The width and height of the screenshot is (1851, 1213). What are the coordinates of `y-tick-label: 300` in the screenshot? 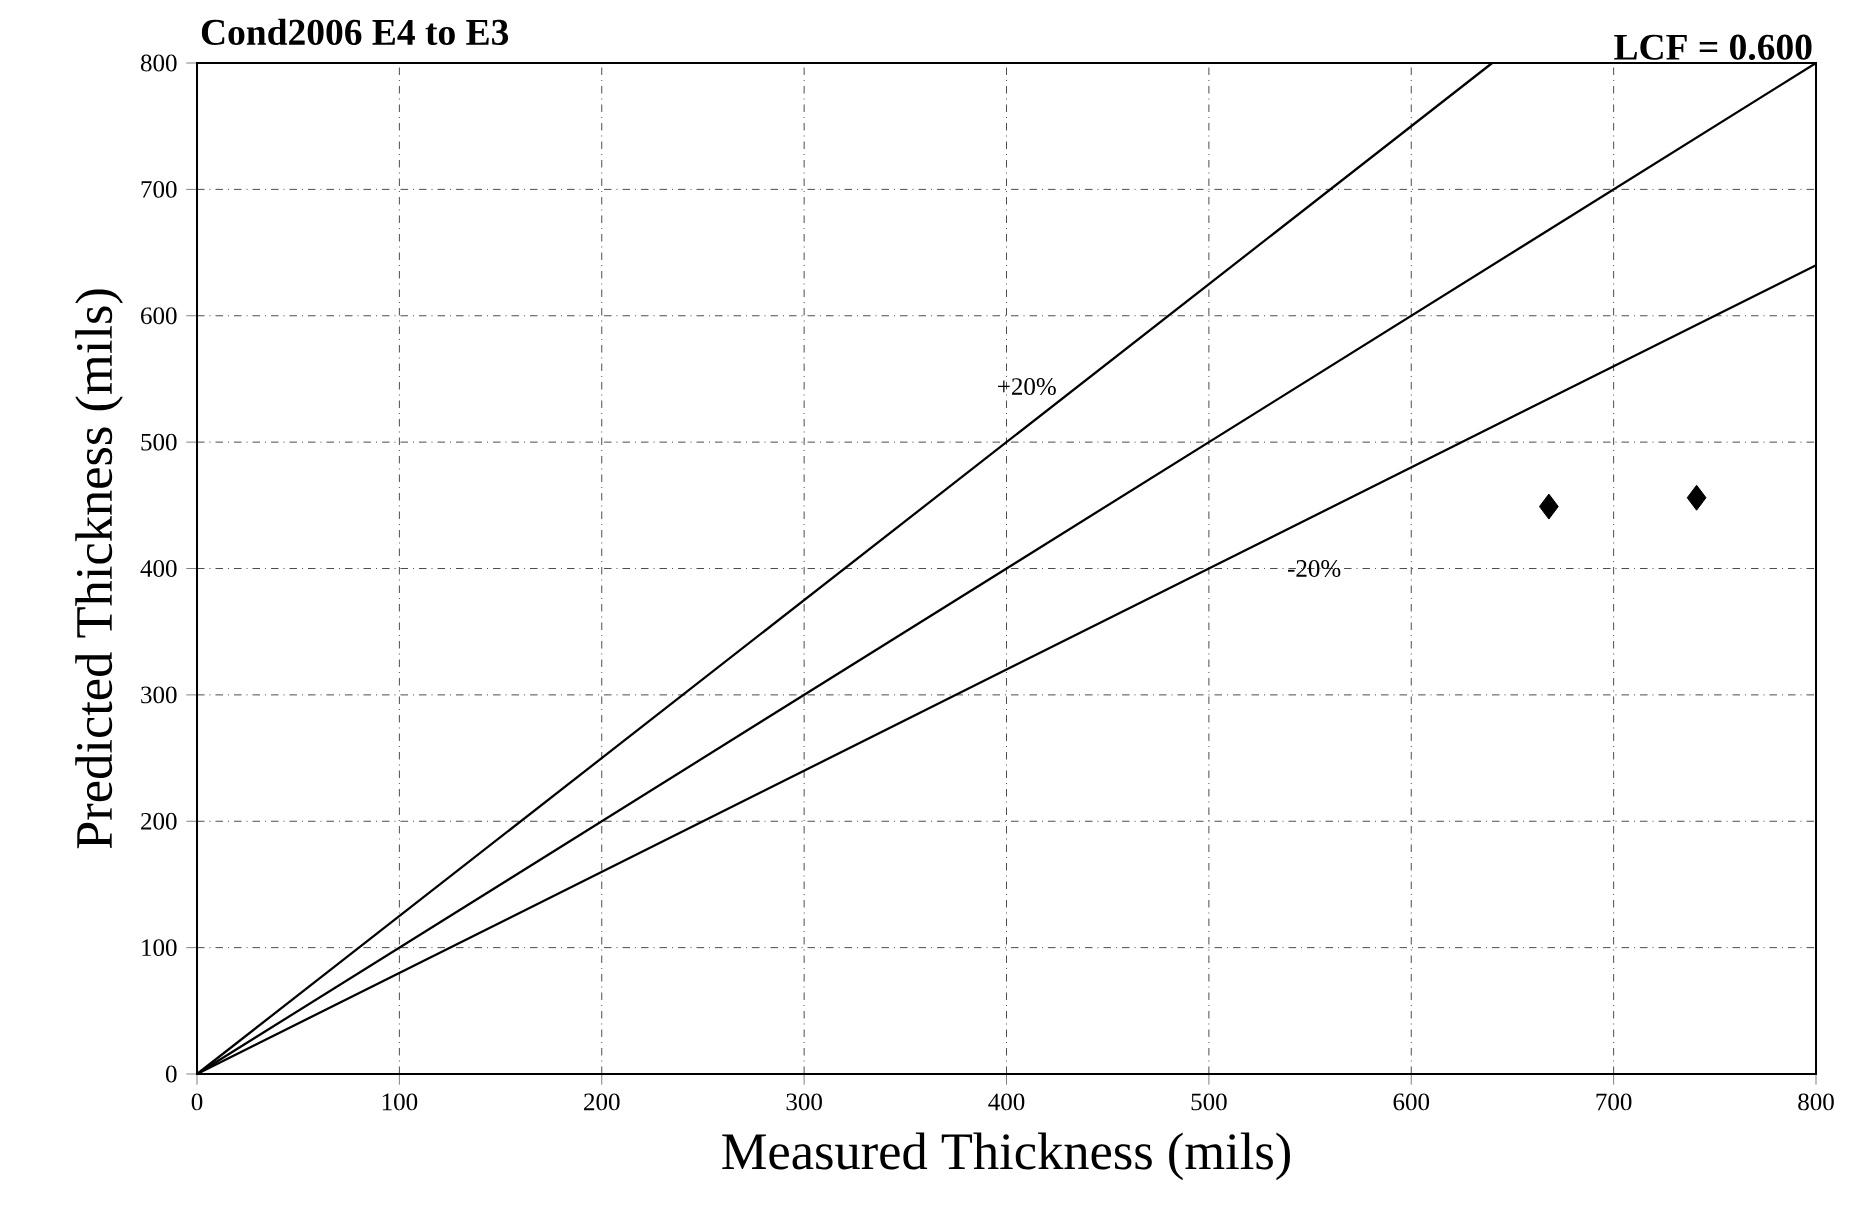 It's located at (159, 695).